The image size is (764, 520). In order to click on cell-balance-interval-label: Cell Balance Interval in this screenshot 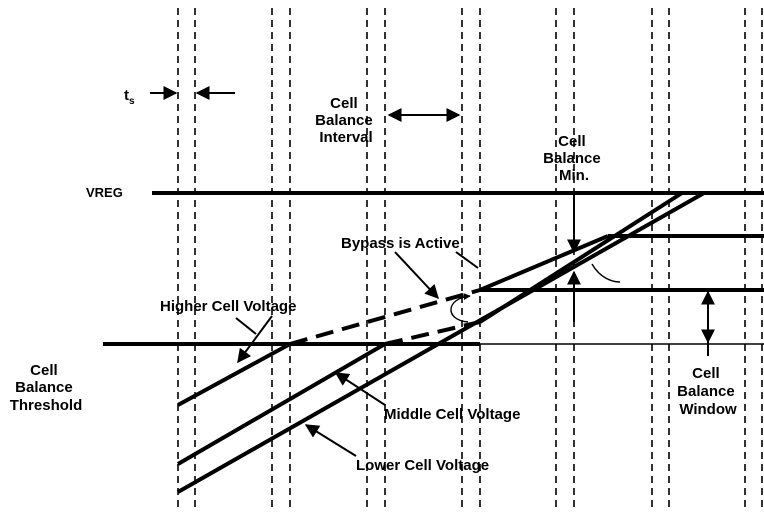, I will do `click(346, 120)`.